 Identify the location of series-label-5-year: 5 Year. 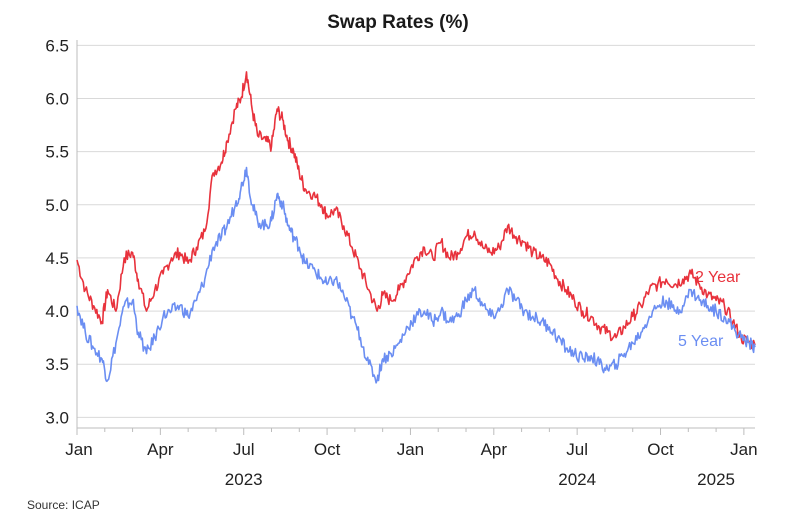
(701, 341).